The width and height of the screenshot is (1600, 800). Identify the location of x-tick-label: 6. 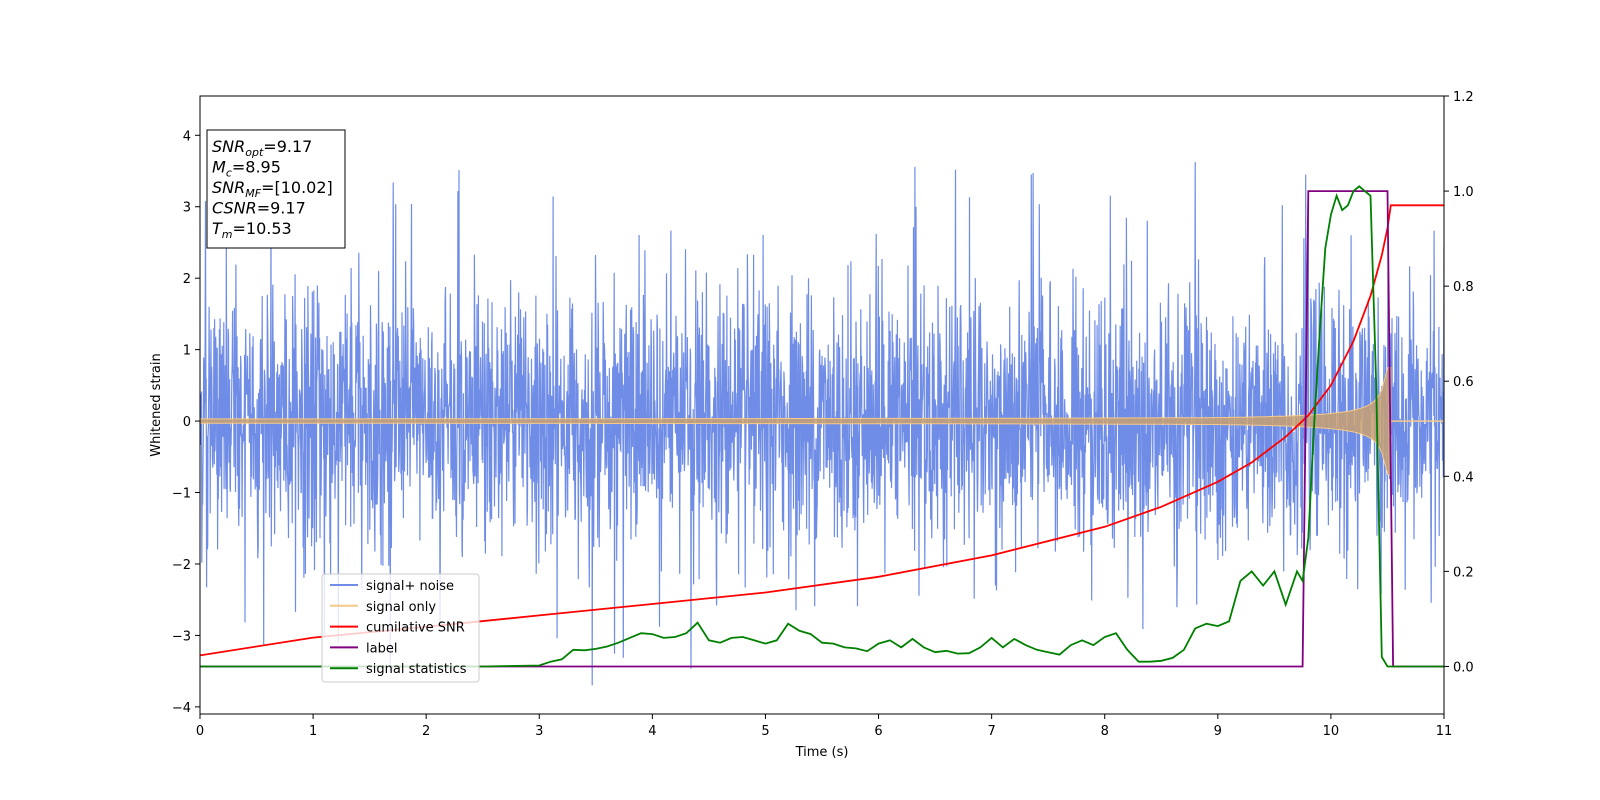
(878, 731).